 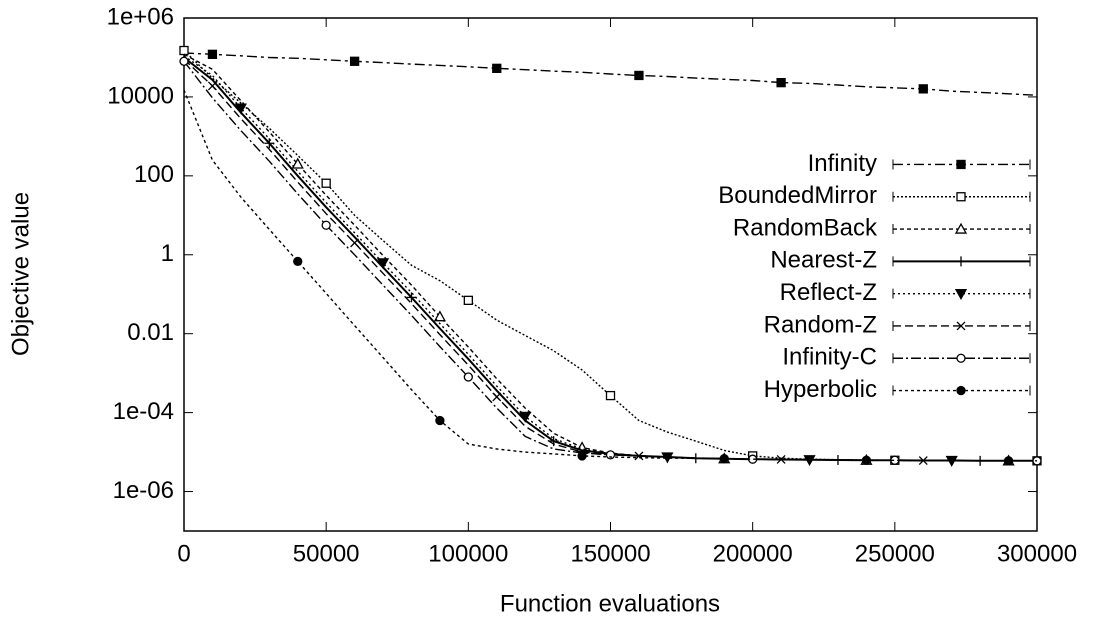 I want to click on x-tick-label: 100000, so click(x=468, y=553).